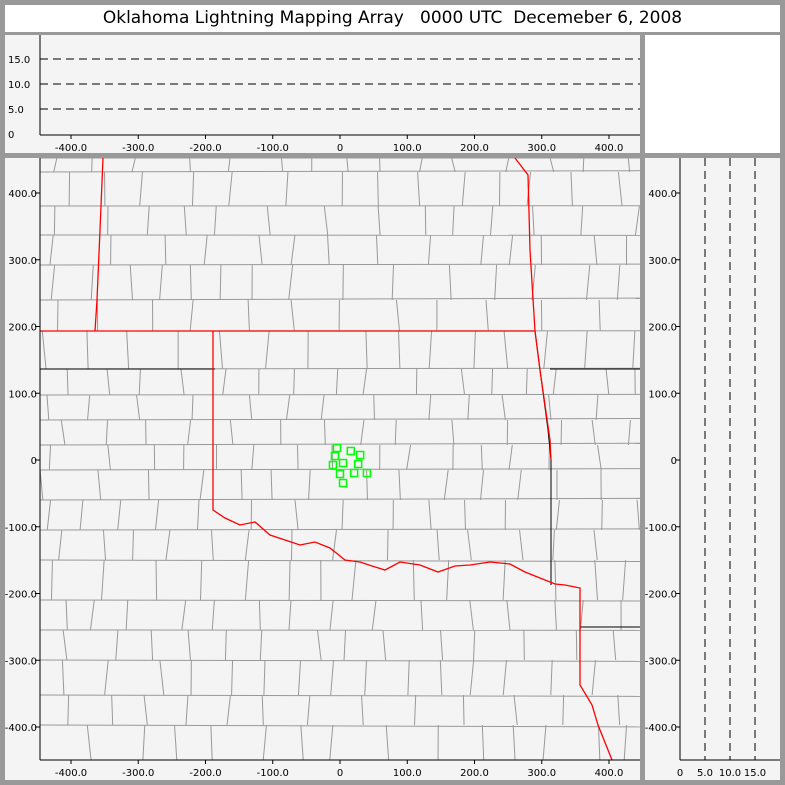 The width and height of the screenshot is (785, 785). What do you see at coordinates (680, 773) in the screenshot?
I see `x-tick-label: 0` at bounding box center [680, 773].